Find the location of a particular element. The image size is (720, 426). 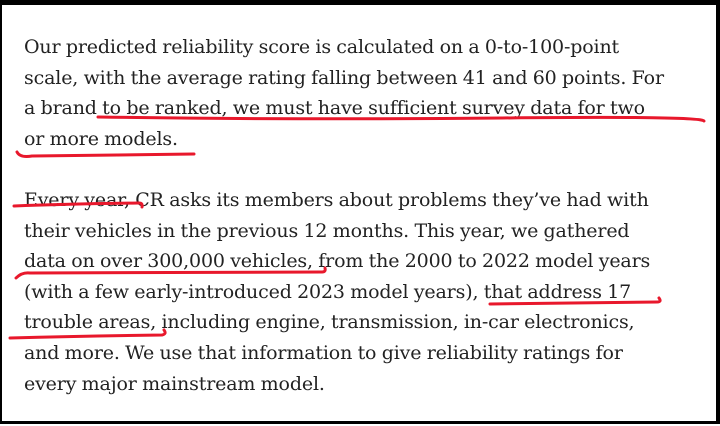

text-line: or more models. is located at coordinates (101, 138).